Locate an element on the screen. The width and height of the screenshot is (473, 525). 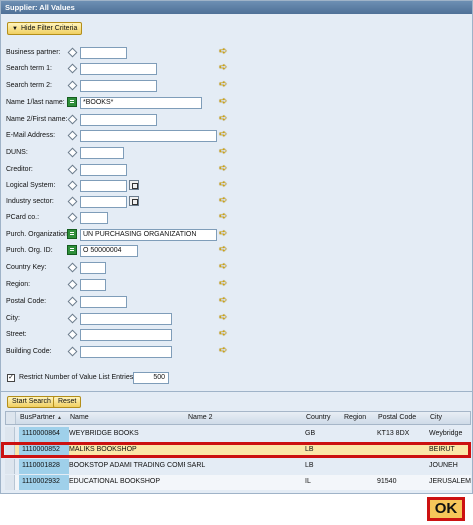
criteria-row: Logical System: ➪ is located at coordinates (237, 187).